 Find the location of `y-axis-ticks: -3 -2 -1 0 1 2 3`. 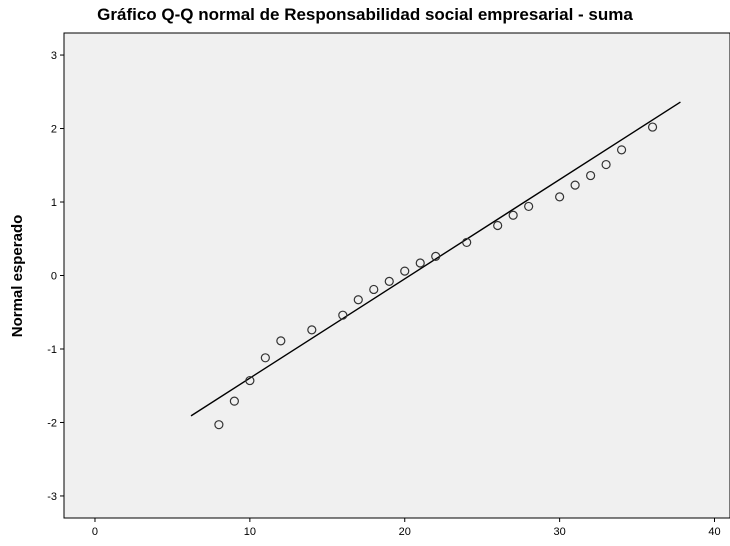

y-axis-ticks: -3 -2 -1 0 1 2 3 is located at coordinates (55, 276).